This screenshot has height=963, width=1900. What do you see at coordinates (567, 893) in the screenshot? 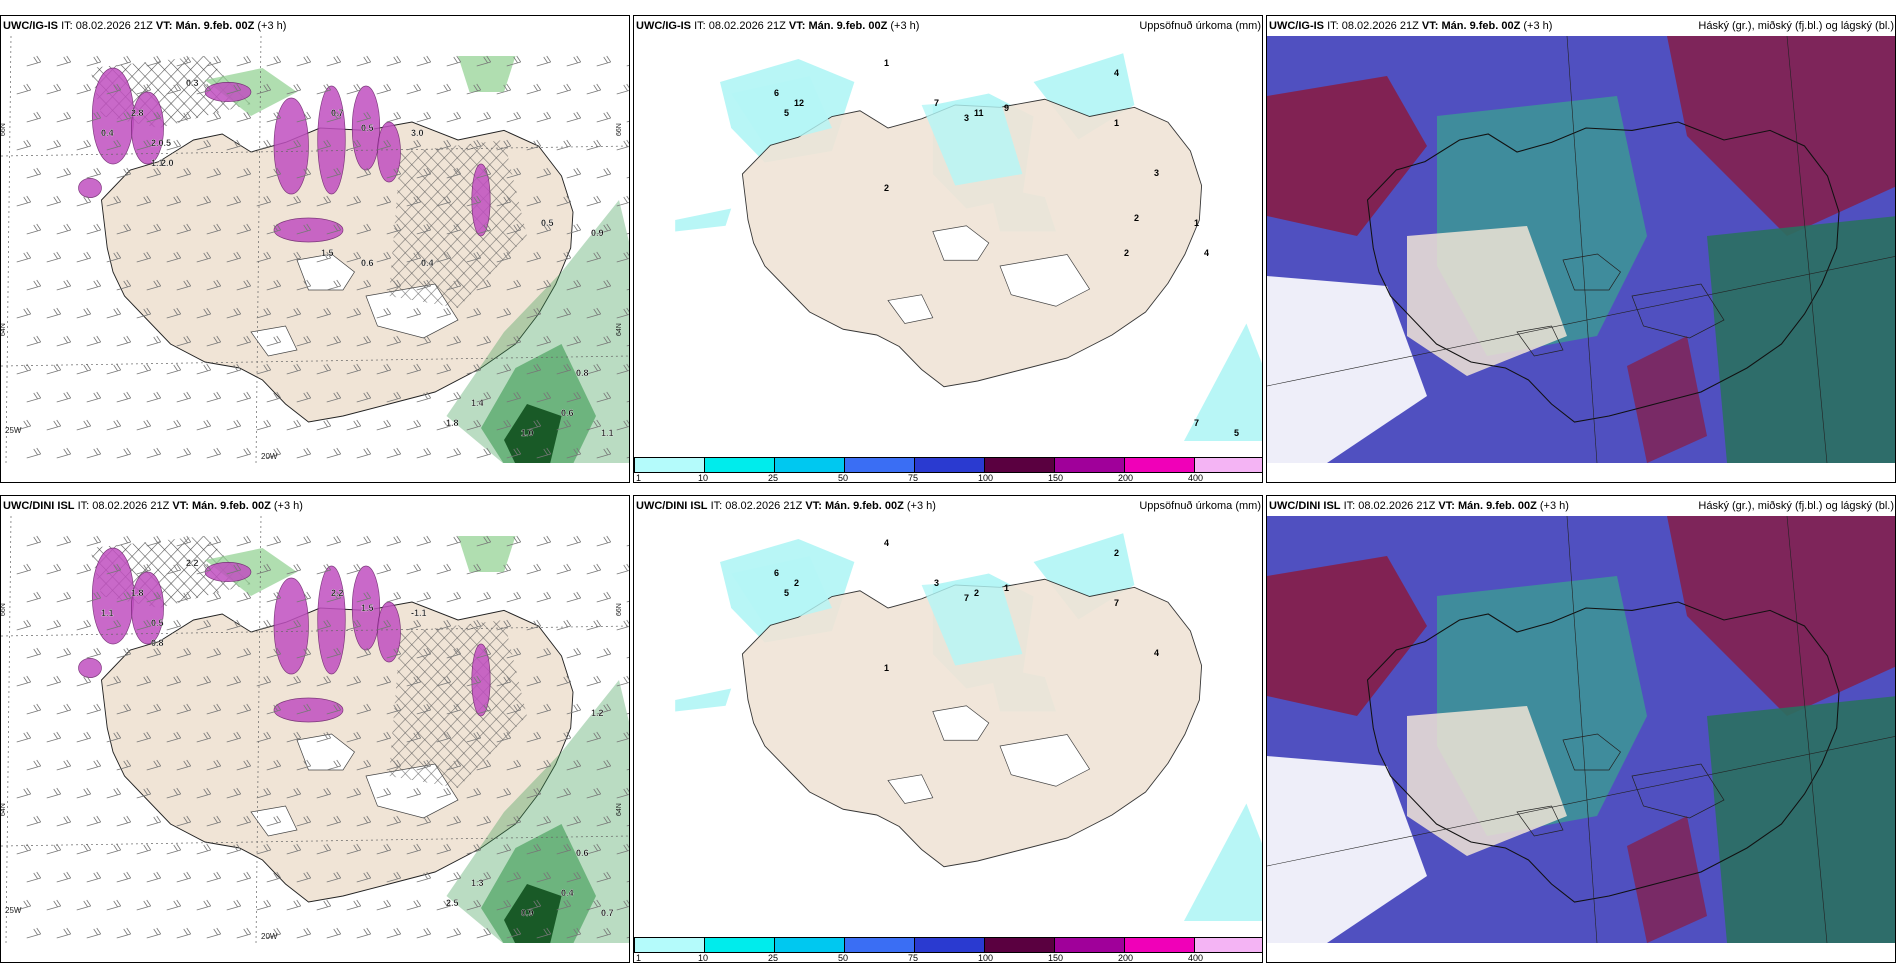
I see `precip-value-label: 0.4` at bounding box center [567, 893].